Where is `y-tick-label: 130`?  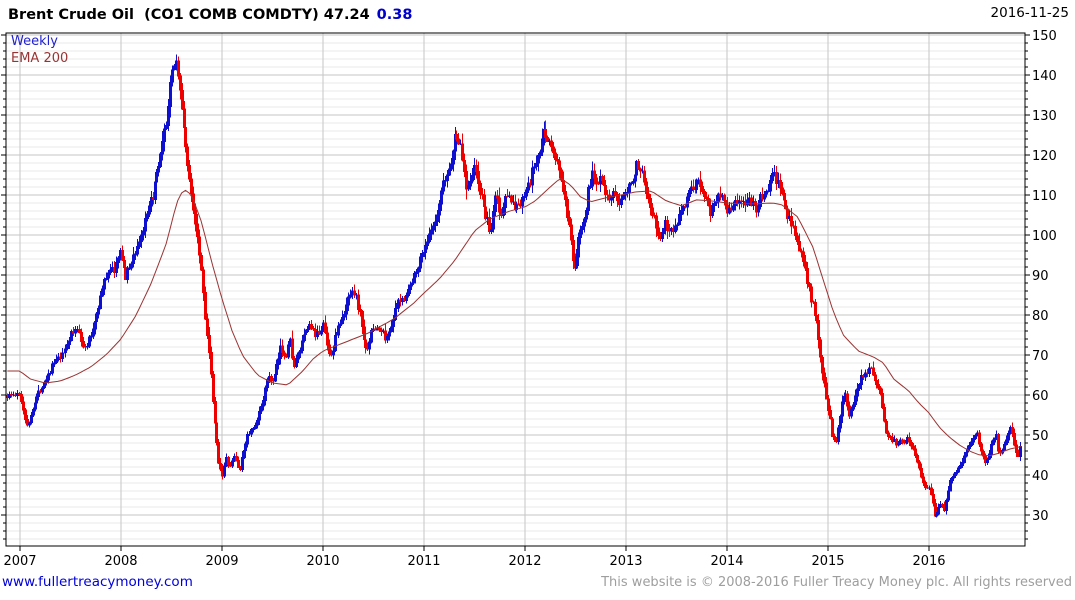 y-tick-label: 130 is located at coordinates (1044, 116).